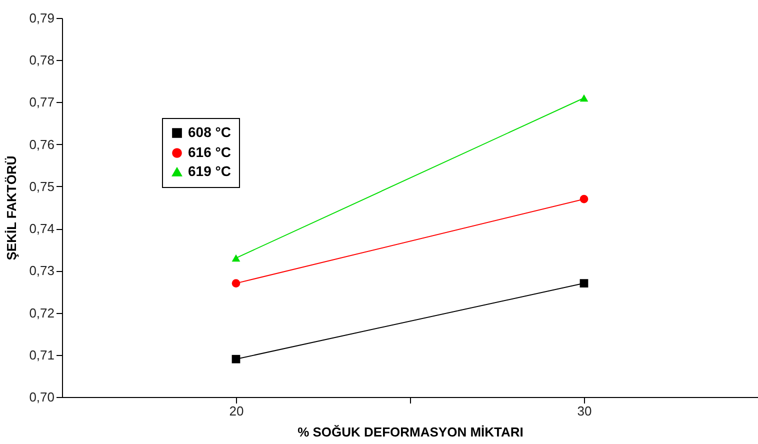  What do you see at coordinates (41, 228) in the screenshot?
I see `y-tick-label: 0,74` at bounding box center [41, 228].